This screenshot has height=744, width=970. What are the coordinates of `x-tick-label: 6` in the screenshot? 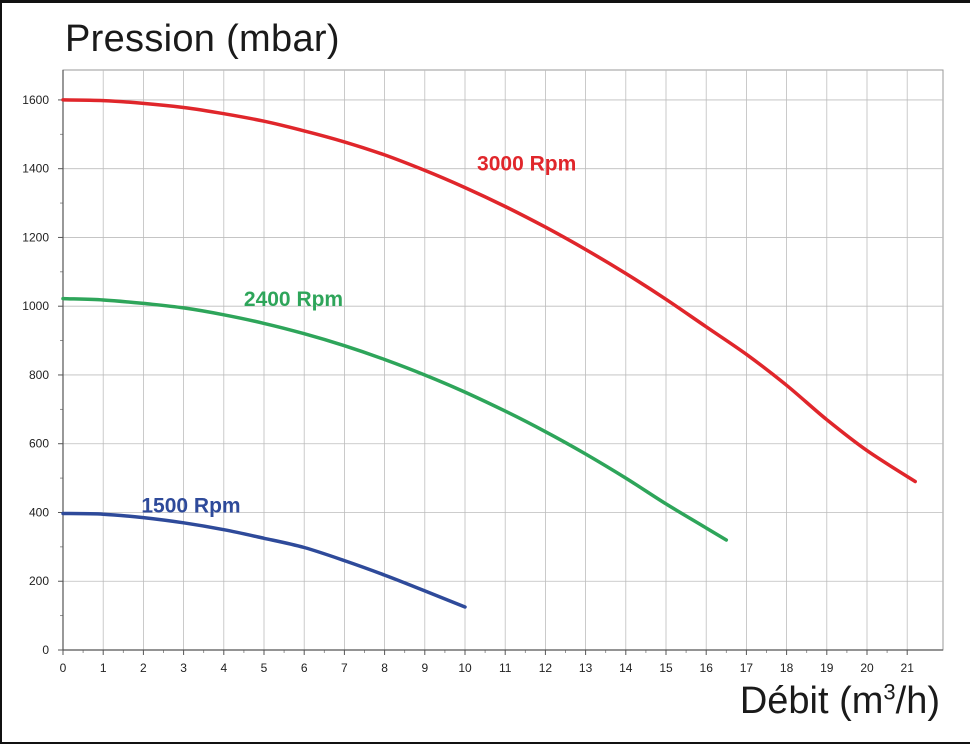 It's located at (304, 668).